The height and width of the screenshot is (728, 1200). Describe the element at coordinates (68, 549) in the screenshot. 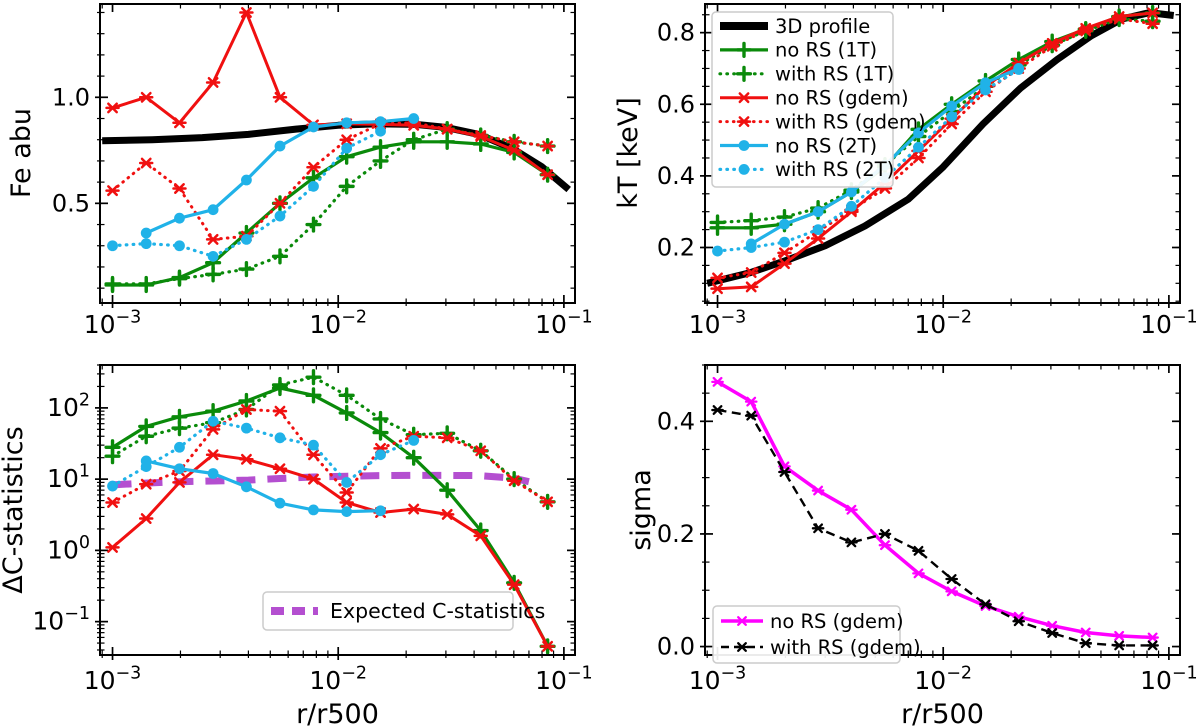

I see `svg-text: 10⁰` at that location.